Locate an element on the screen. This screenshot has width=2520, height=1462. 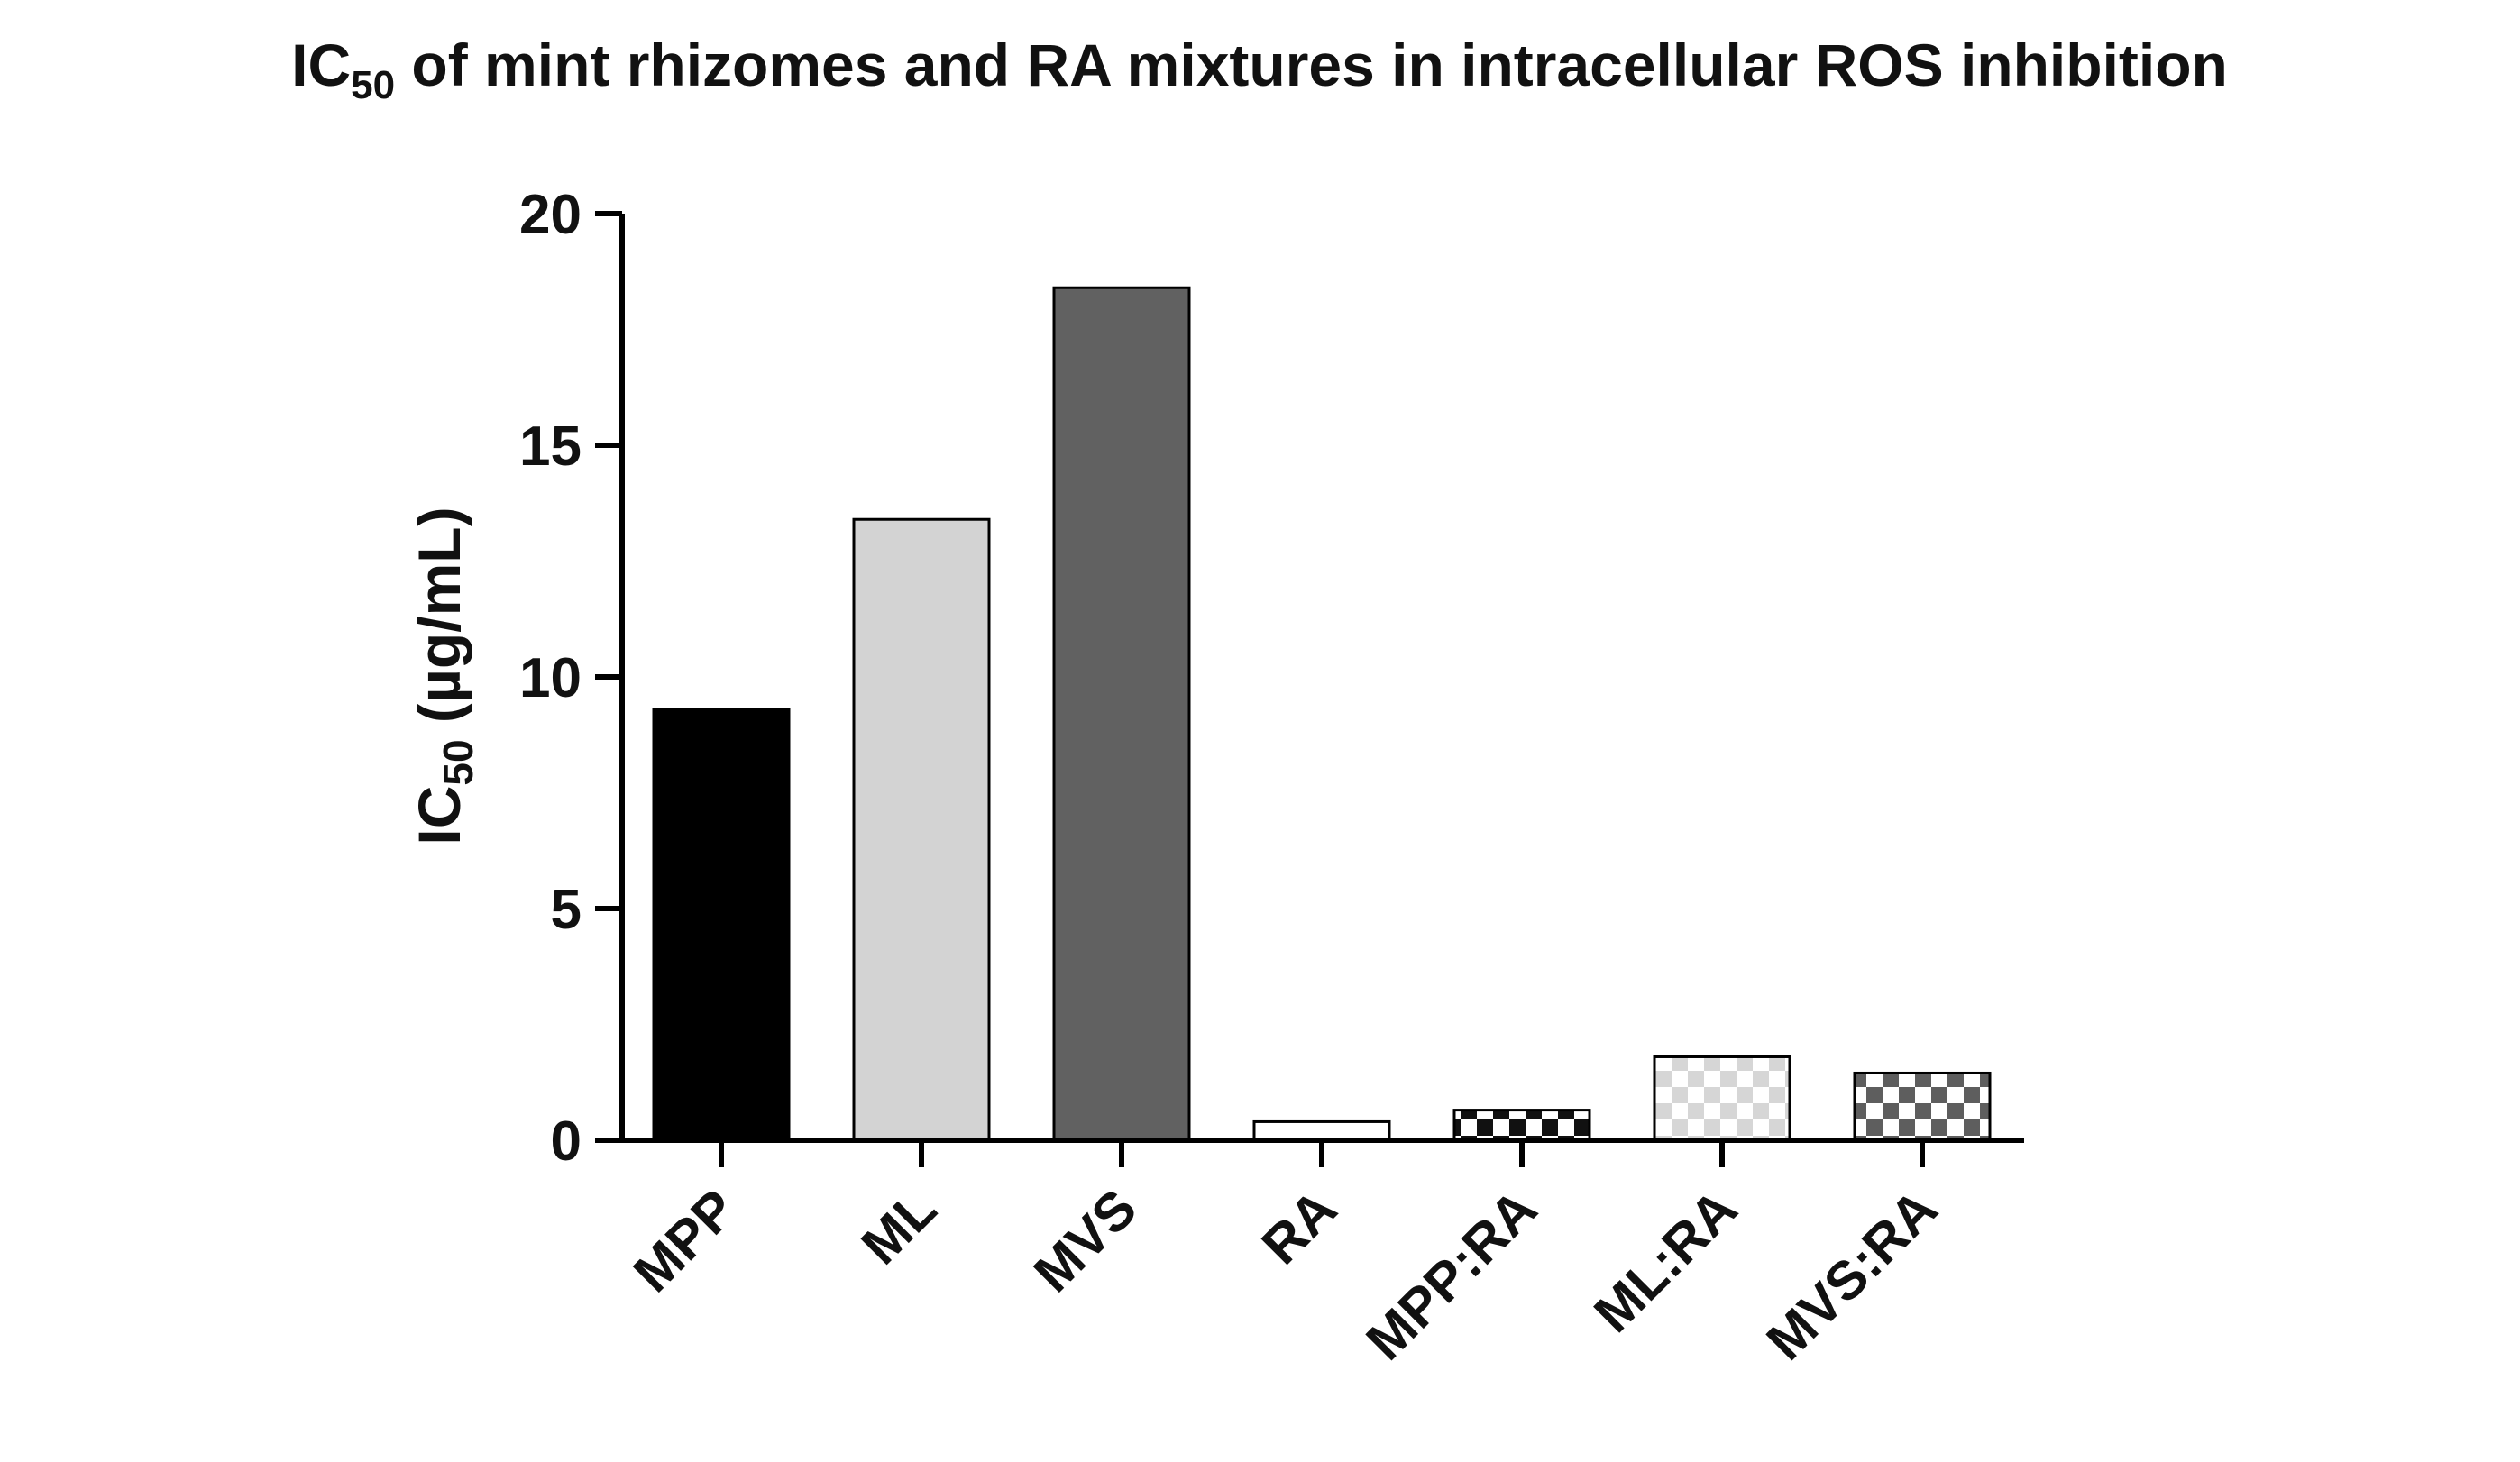
x-ticks: MPP ML MVS RA MPP:RA ML:RA MVS:RA is located at coordinates (1285, 1256).